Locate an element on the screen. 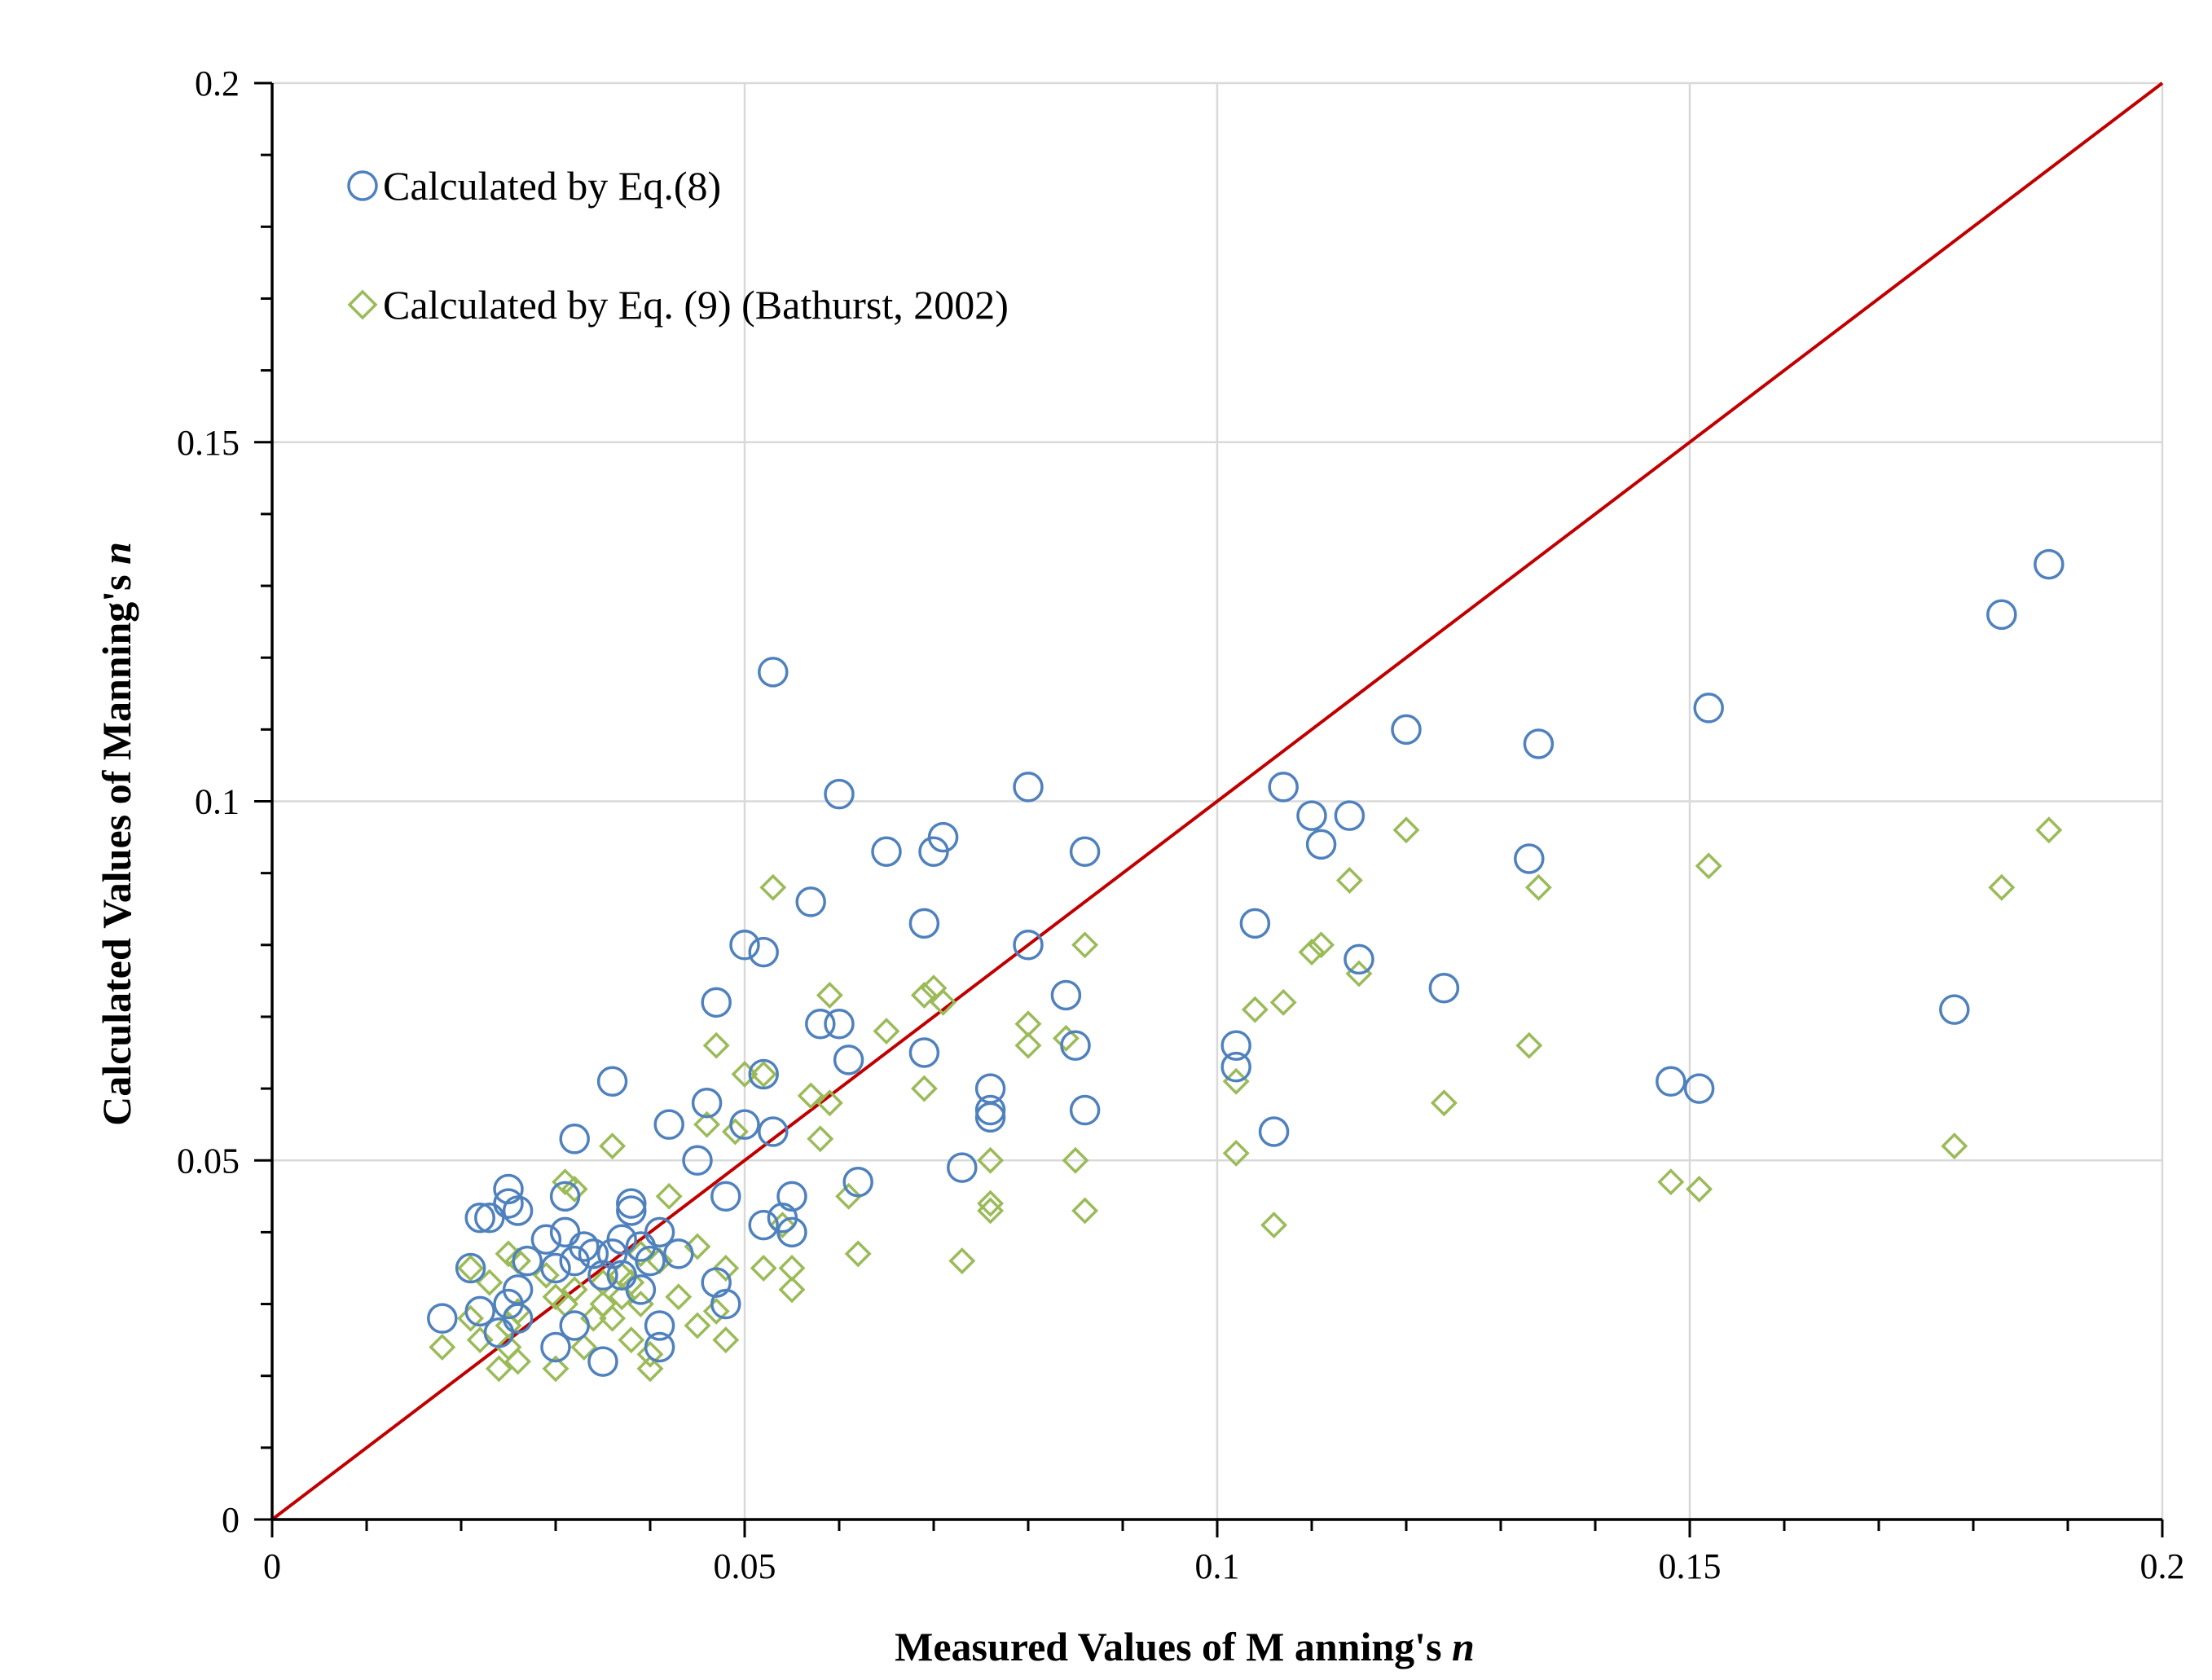 The width and height of the screenshot is (2212, 1680). legend-marker-diamond is located at coordinates (362, 304).